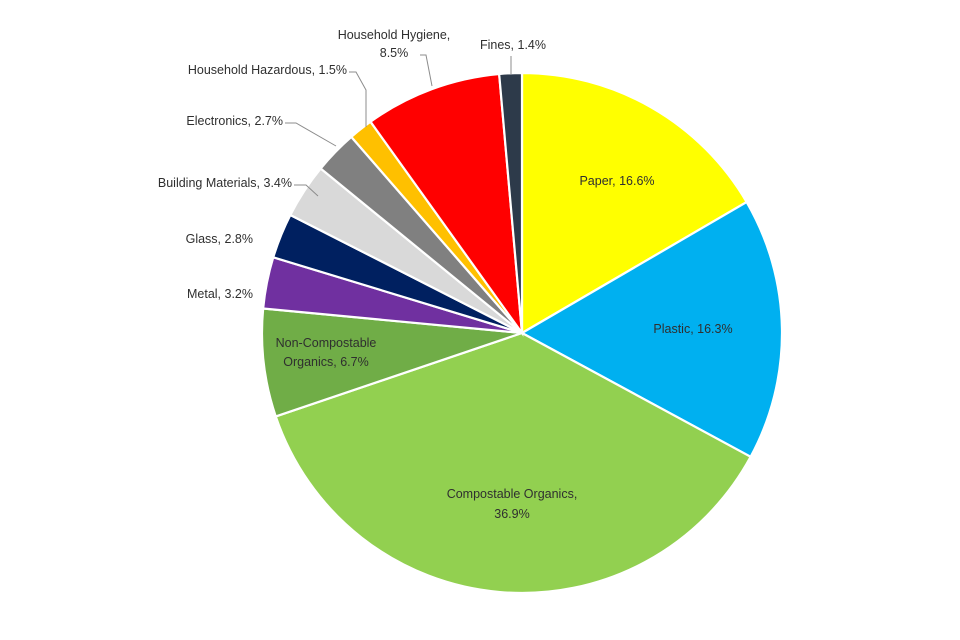 The width and height of the screenshot is (960, 640). What do you see at coordinates (234, 121) in the screenshot?
I see `slice-label-electronics: Electronics, 2.7%` at bounding box center [234, 121].